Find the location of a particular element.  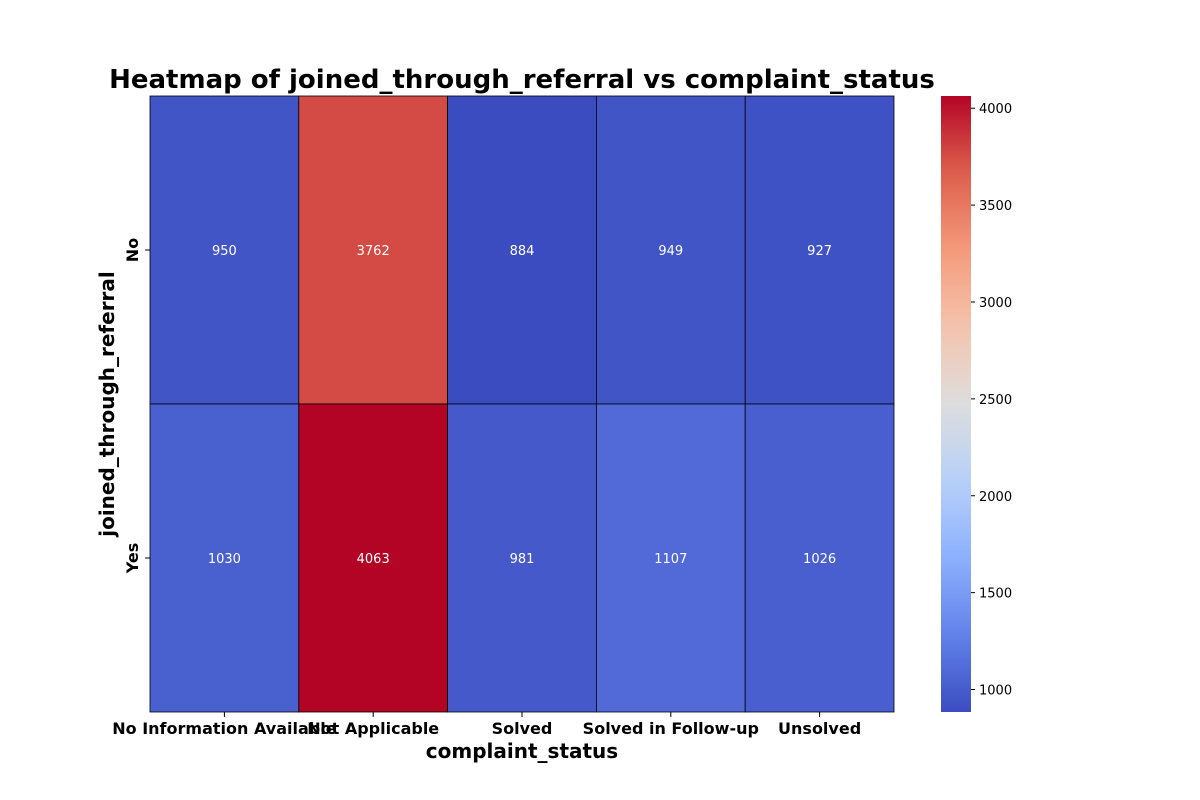

colorbar-tick-label: 1500 is located at coordinates (995, 594).